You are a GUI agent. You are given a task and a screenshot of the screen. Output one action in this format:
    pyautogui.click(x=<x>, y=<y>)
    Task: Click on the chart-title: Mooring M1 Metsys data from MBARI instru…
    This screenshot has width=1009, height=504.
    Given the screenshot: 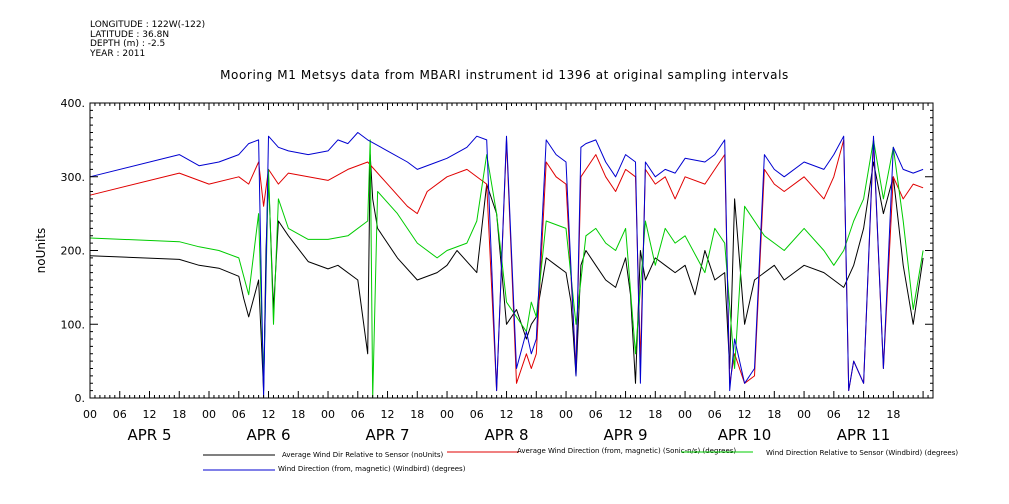 What is the action you would take?
    pyautogui.click(x=504, y=75)
    